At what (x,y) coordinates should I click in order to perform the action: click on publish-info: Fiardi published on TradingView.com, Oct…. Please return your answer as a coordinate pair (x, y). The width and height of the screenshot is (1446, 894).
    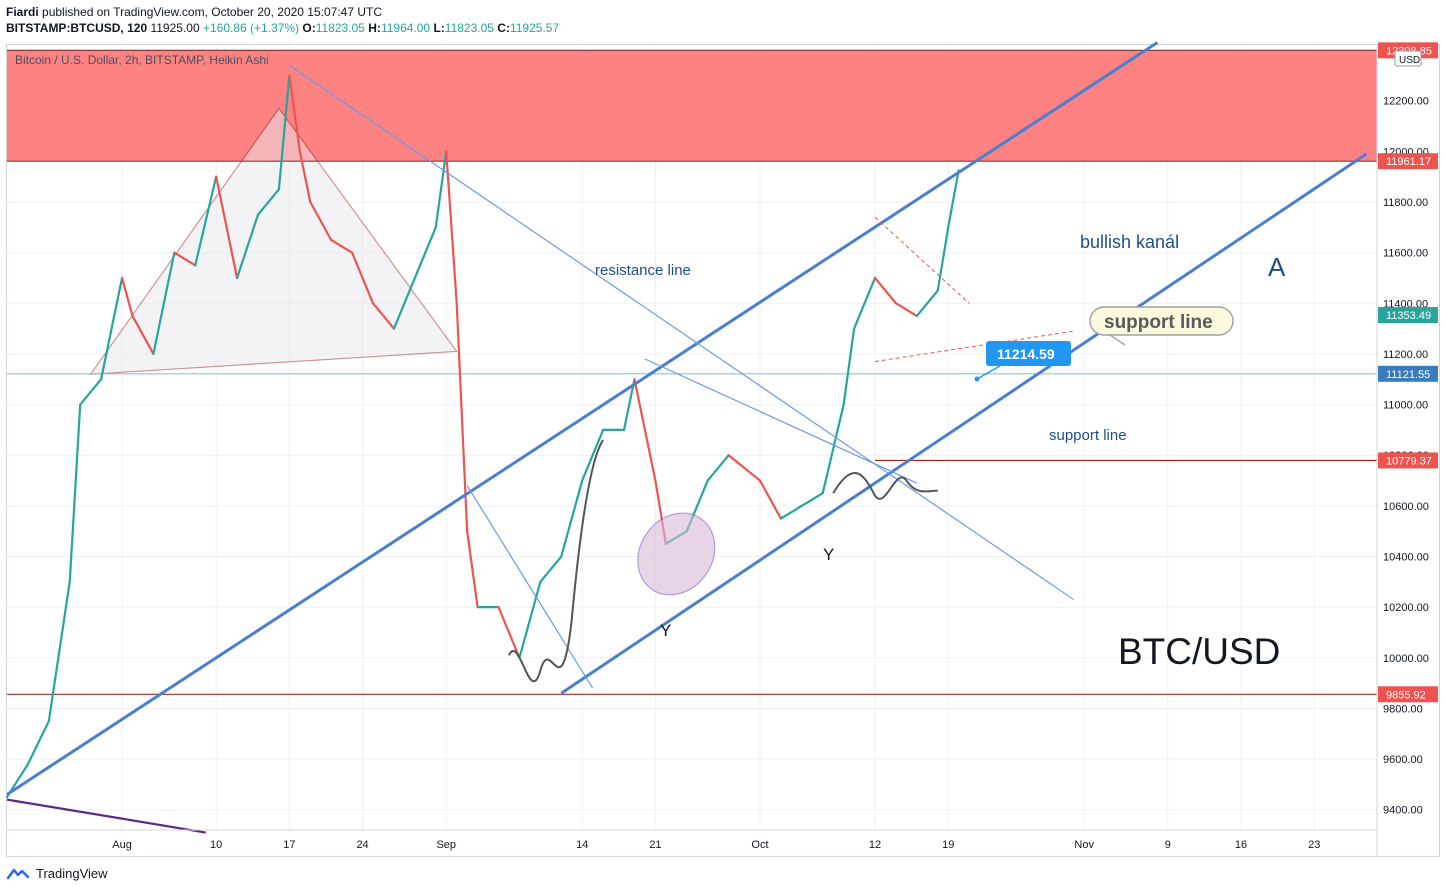
    Looking at the image, I should click on (282, 12).